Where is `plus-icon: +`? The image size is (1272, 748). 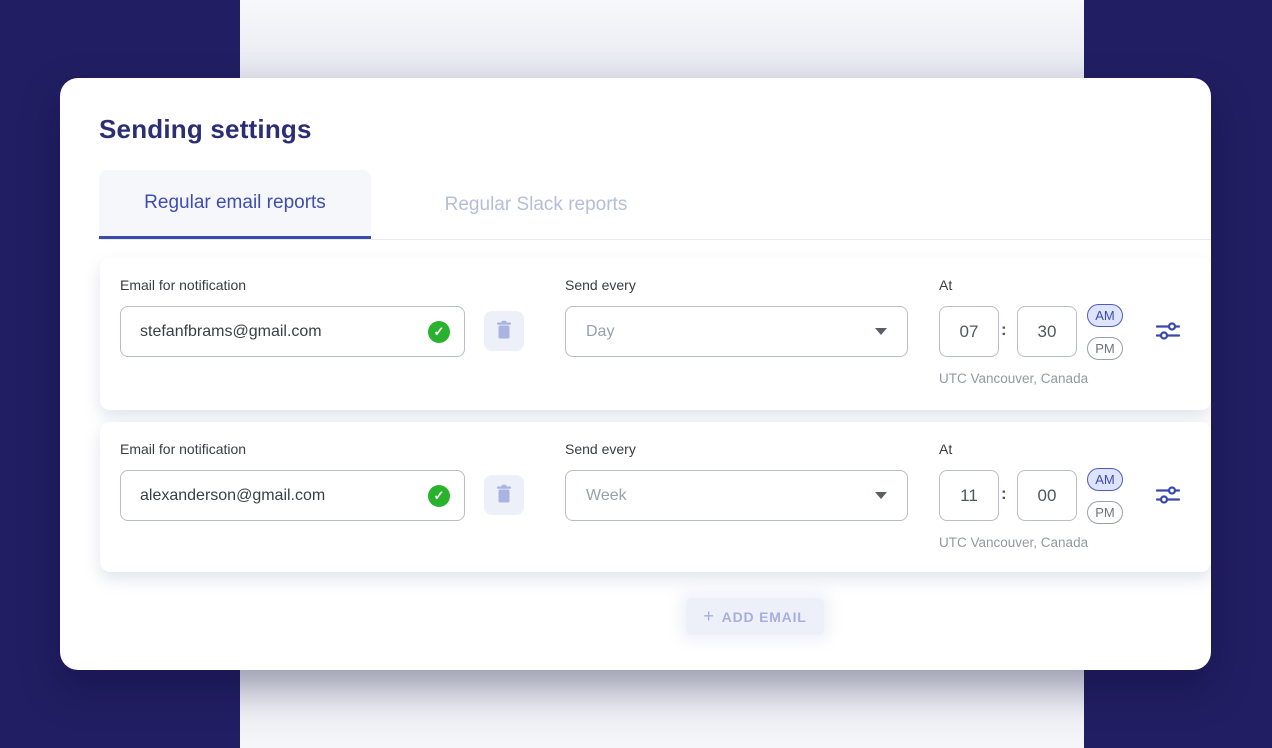
plus-icon: + is located at coordinates (709, 616).